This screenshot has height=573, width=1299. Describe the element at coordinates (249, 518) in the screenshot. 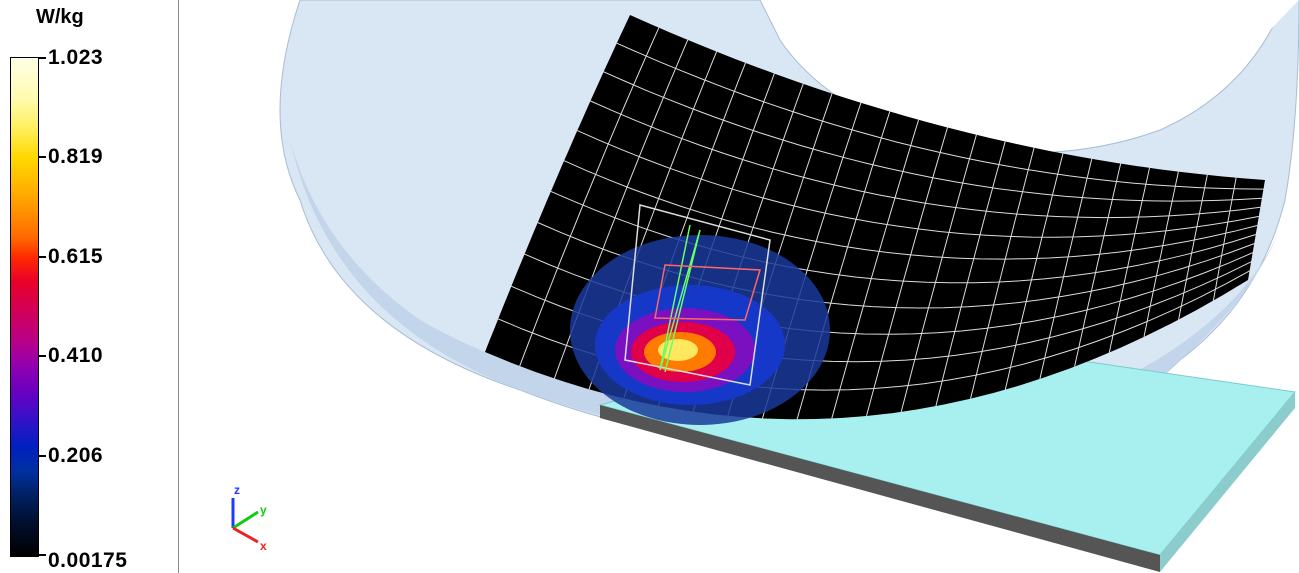

I see `axis-triad: z y x` at that location.